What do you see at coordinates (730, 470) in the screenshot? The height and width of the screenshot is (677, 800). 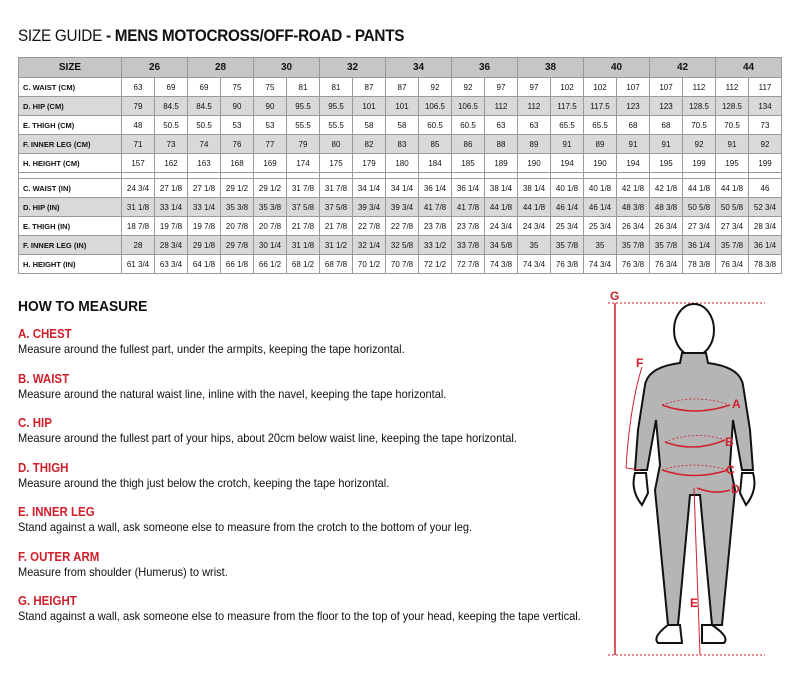 I see `label-c: C` at bounding box center [730, 470].